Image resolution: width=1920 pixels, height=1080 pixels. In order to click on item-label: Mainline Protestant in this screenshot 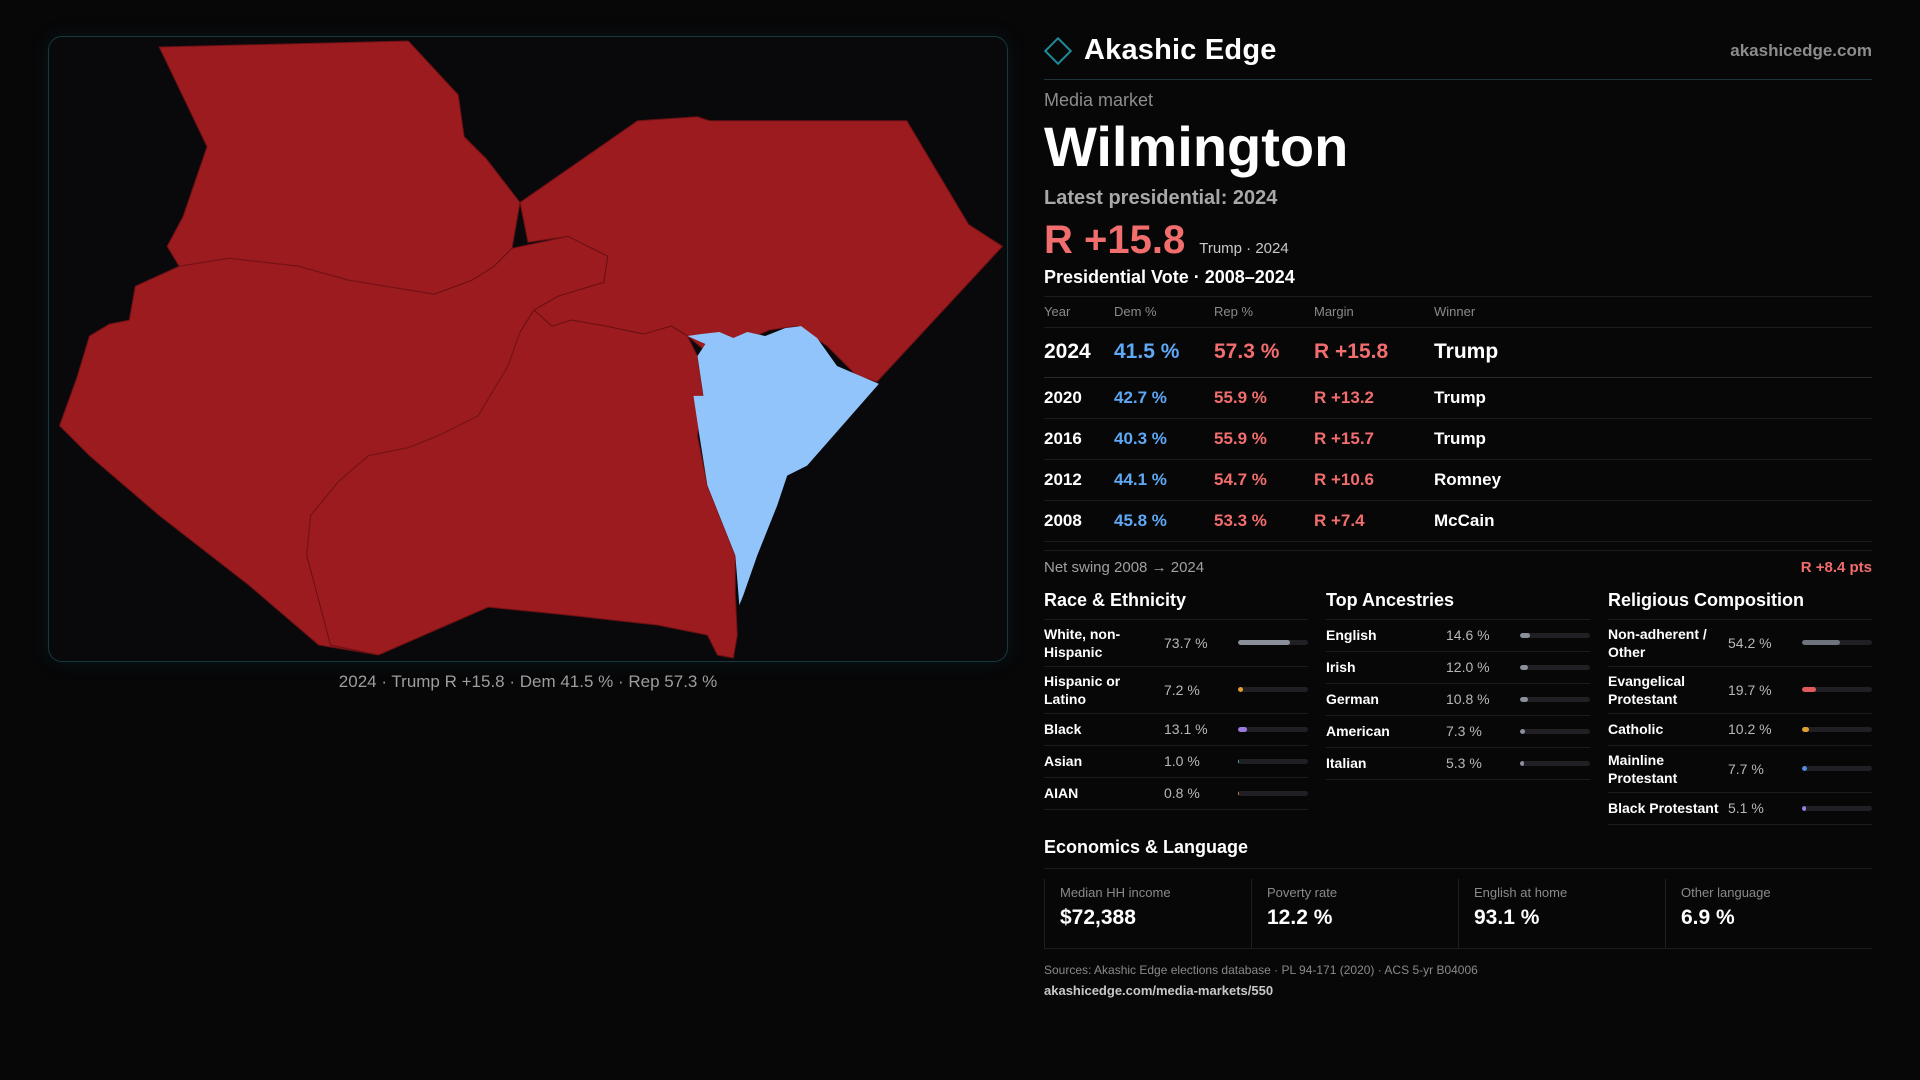, I will do `click(1643, 768)`.